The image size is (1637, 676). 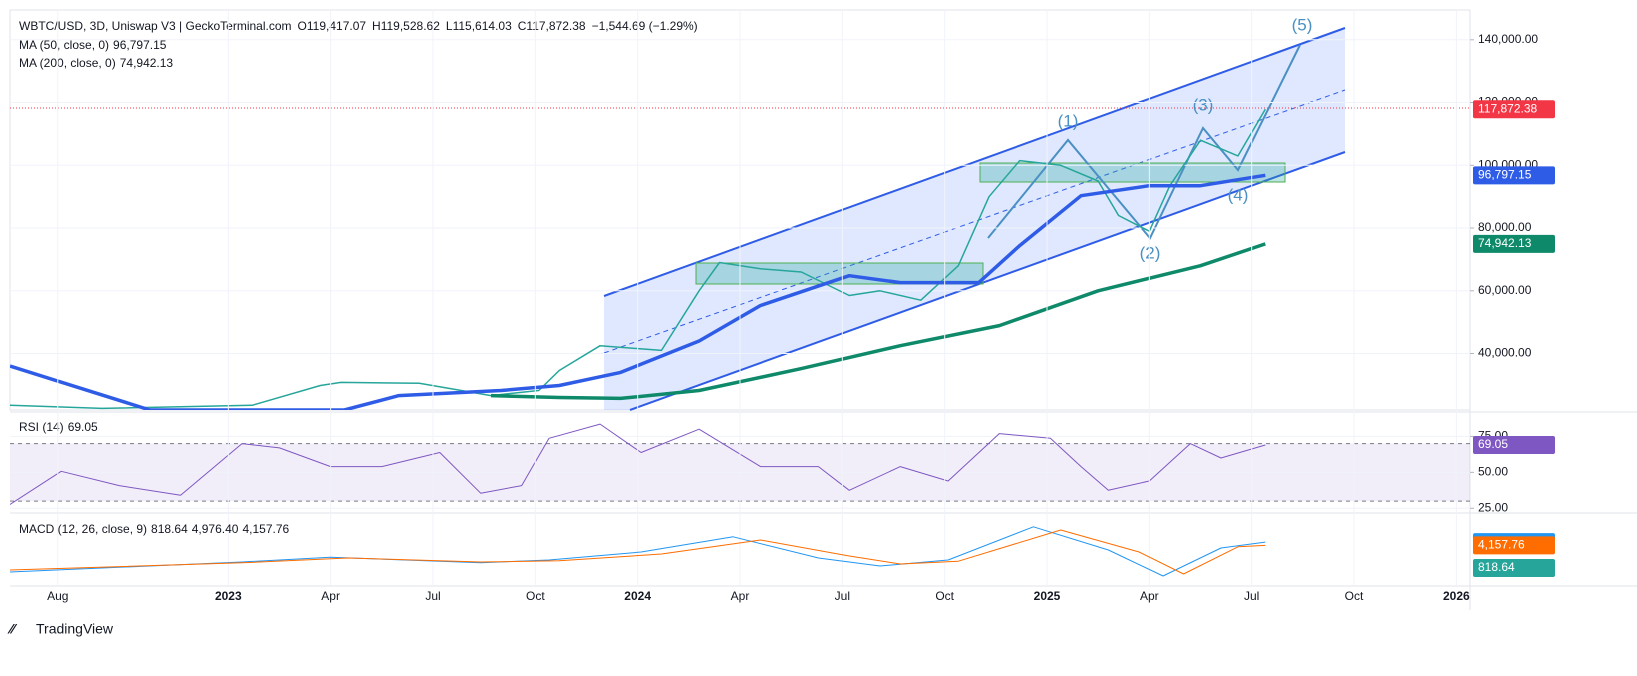 I want to click on y-tick-label: 80,000.00, so click(x=1505, y=227).